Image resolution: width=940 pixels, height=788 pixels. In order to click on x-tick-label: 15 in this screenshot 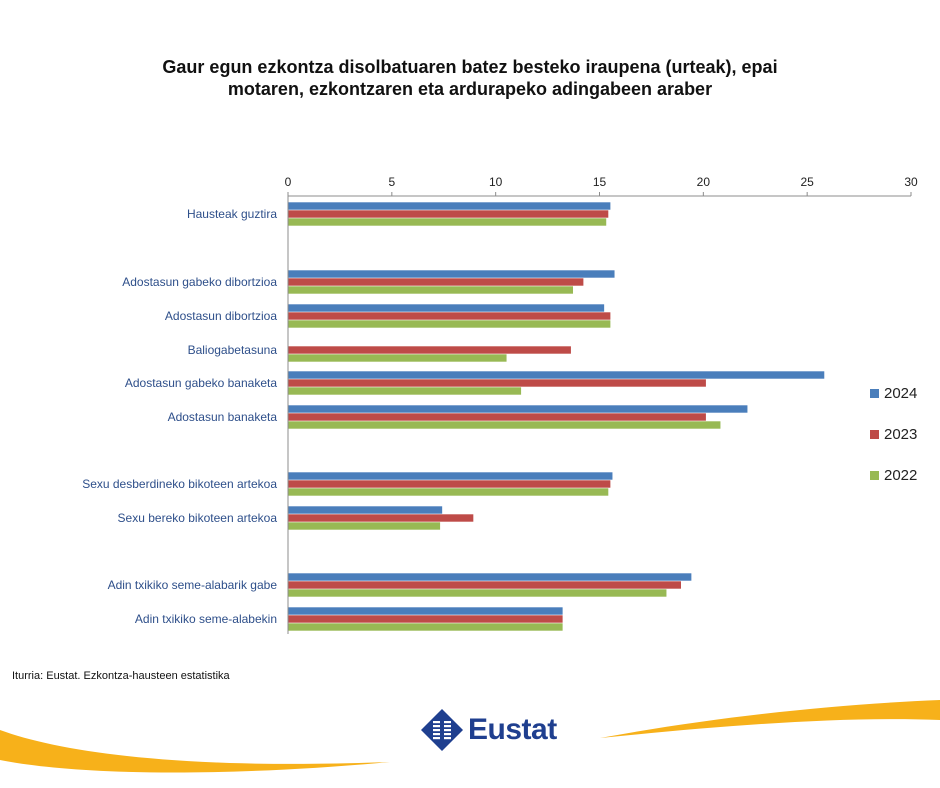, I will do `click(600, 182)`.